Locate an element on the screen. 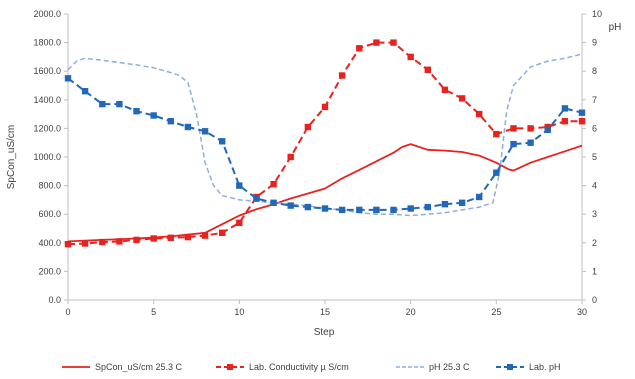 The height and width of the screenshot is (379, 635). y2-axis-title: pH is located at coordinates (615, 27).